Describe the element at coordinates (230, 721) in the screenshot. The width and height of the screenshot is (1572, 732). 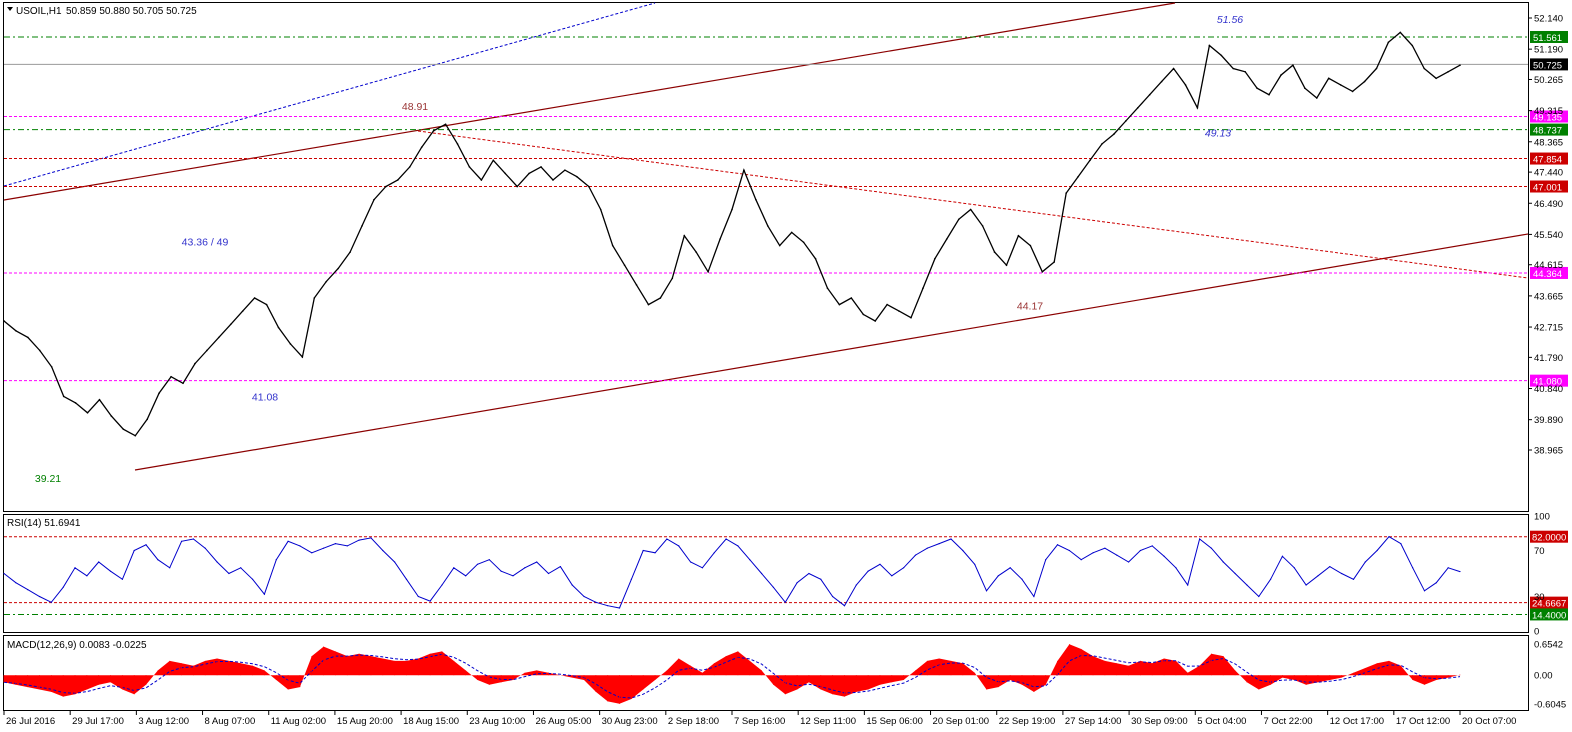
I see `time-tick-label: 8 Aug 07:00` at that location.